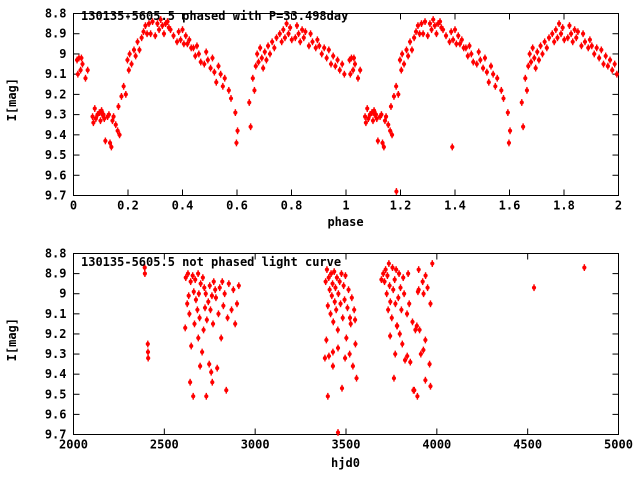  Describe the element at coordinates (56, 14) in the screenshot. I see `y-tick-label: 8.8` at that location.